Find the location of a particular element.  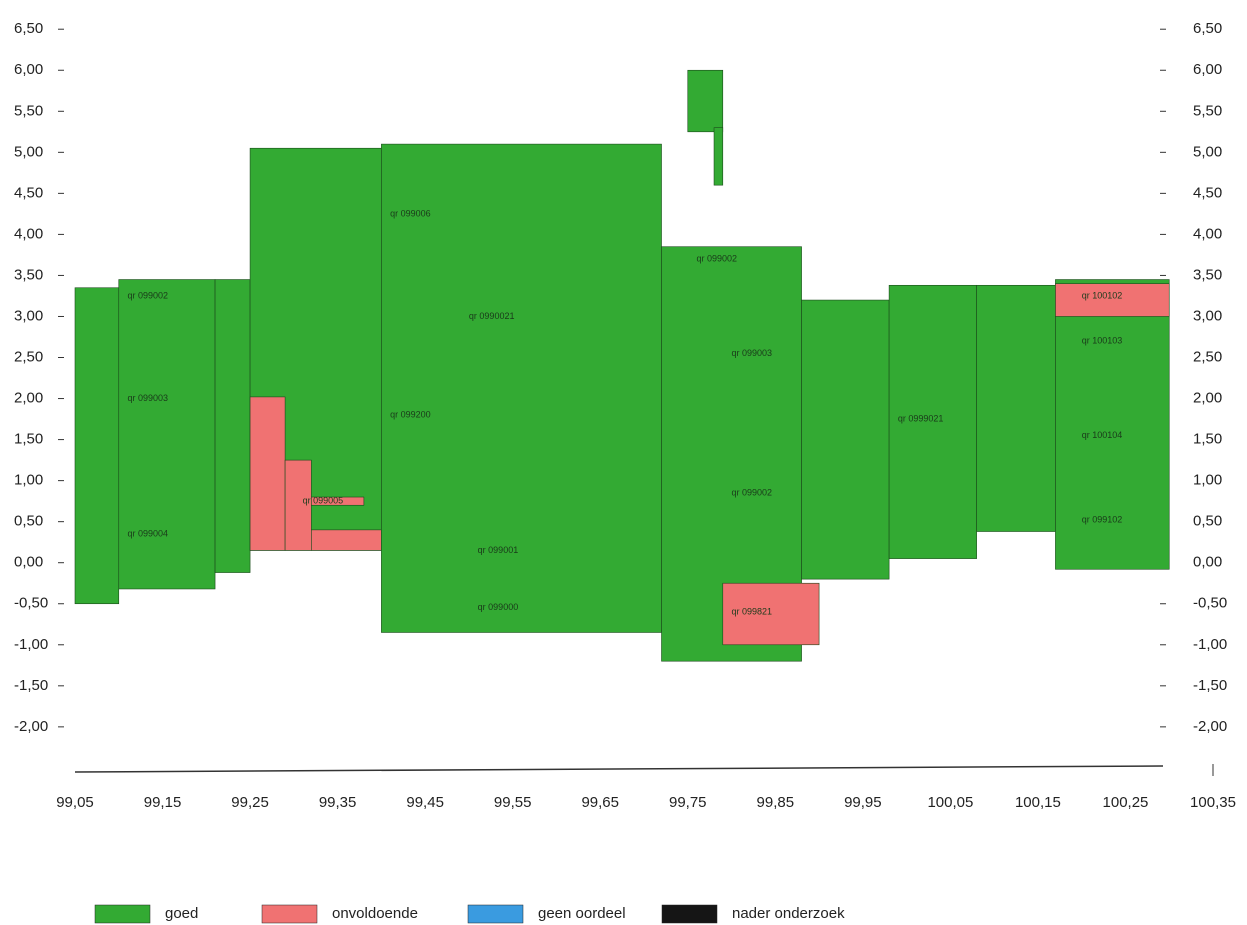

y2-tick-label: 2,00 is located at coordinates (1207, 398).